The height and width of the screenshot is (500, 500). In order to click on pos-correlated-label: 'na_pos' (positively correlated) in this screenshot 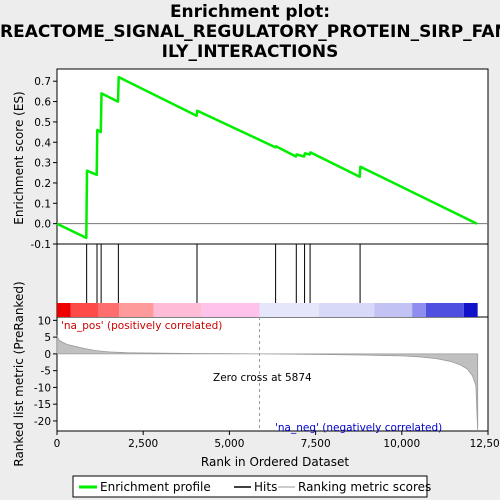, I will do `click(141, 326)`.